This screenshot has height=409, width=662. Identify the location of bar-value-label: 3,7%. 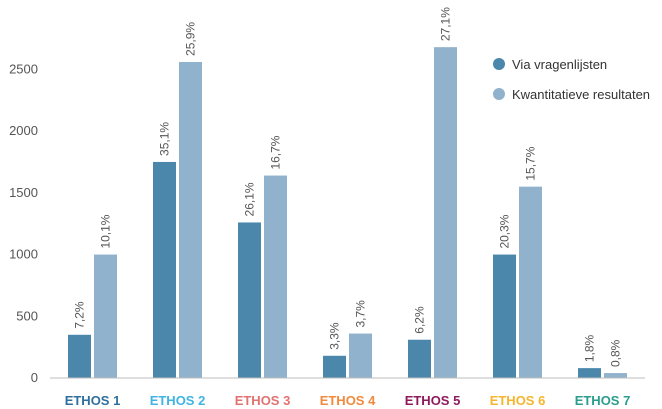
(361, 314).